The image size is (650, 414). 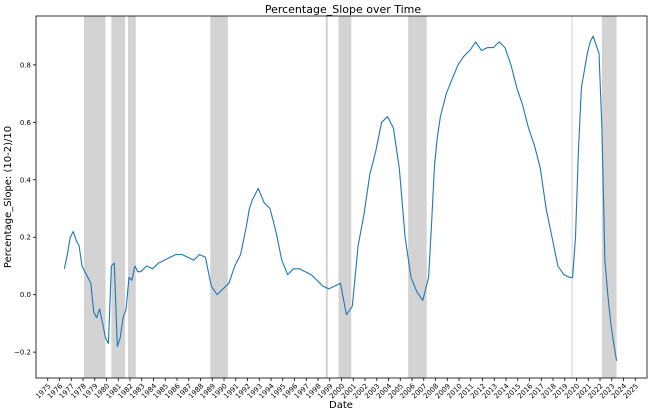 I want to click on x-axis-label: Date, so click(x=341, y=405).